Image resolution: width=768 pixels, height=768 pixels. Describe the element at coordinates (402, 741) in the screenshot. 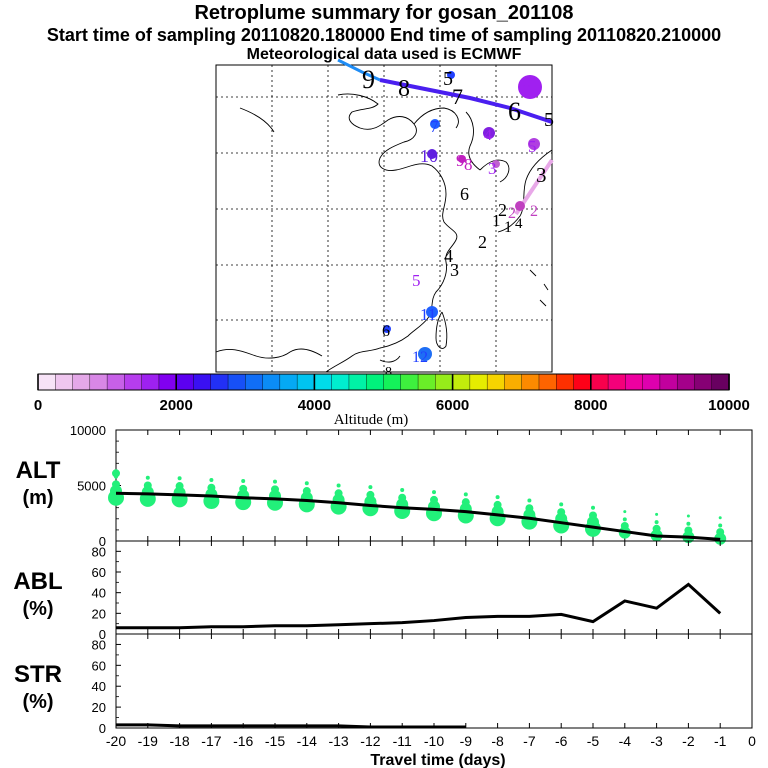

I see `x-tick-label: -11` at that location.